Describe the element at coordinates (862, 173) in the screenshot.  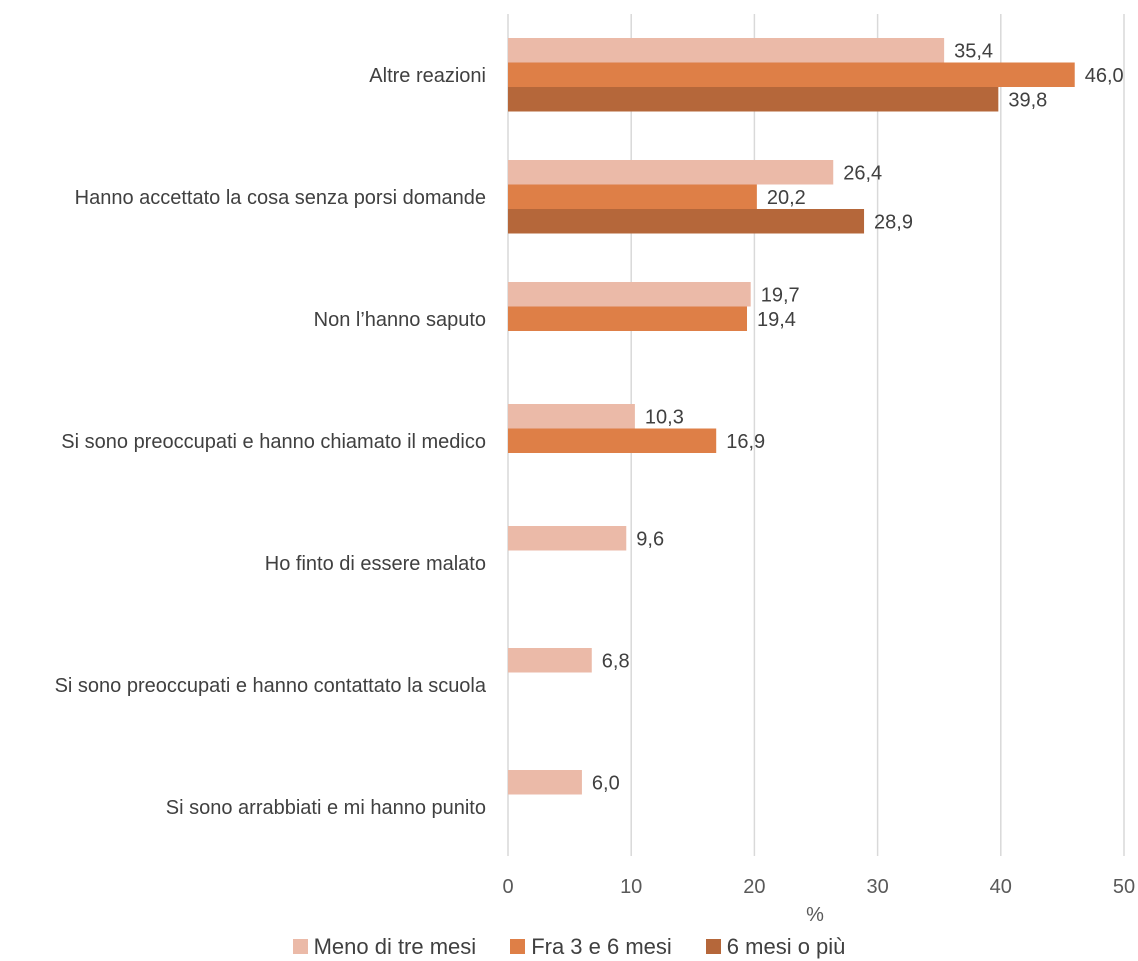
I see `data-label: 26,4` at that location.